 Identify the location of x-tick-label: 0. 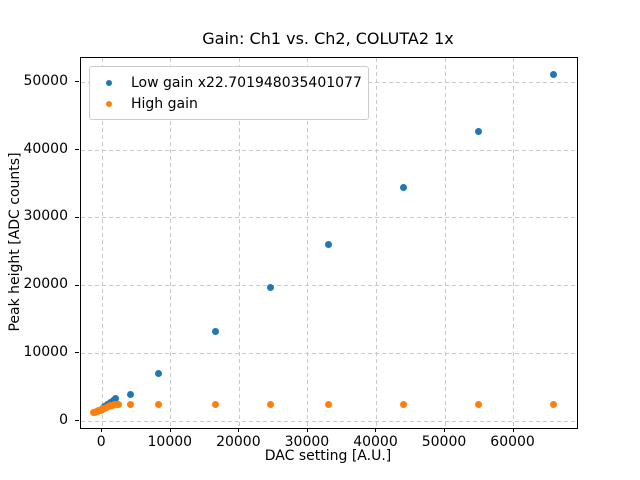
(101, 442).